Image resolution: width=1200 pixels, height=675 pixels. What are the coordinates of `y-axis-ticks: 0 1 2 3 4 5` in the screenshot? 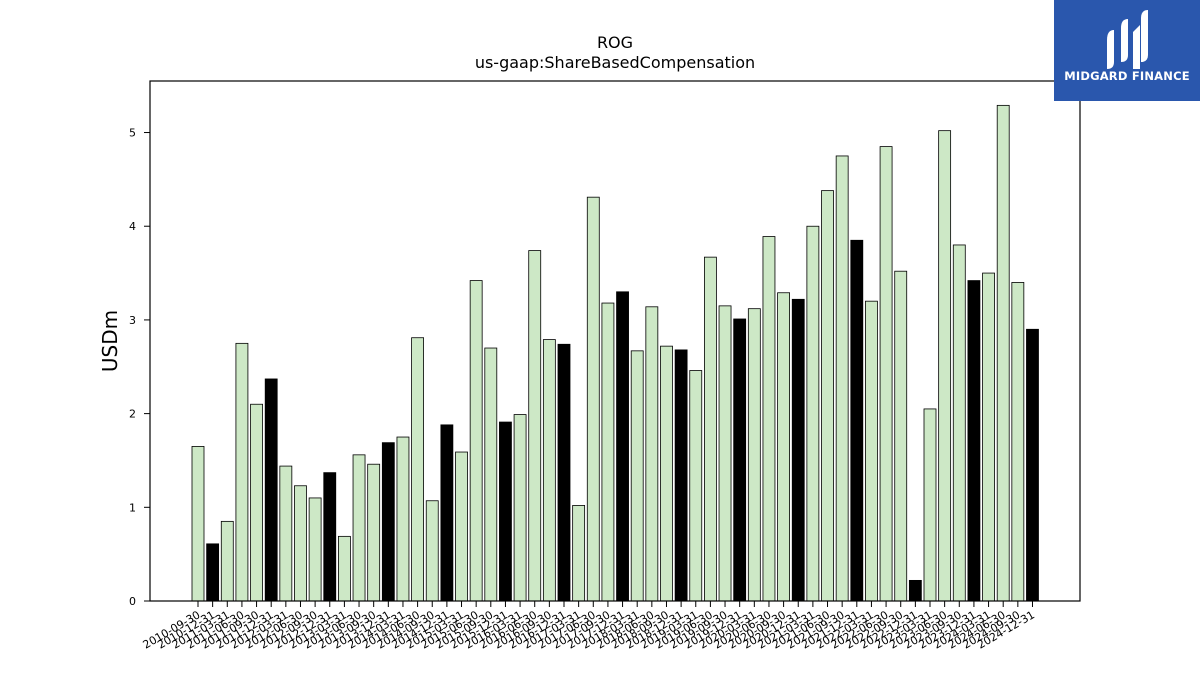 It's located at (139, 367).